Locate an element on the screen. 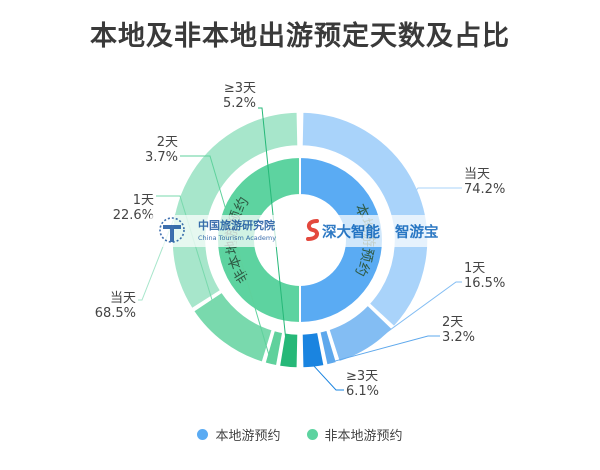  slice-percent-nonlocal-1: 22.6% is located at coordinates (133, 215).